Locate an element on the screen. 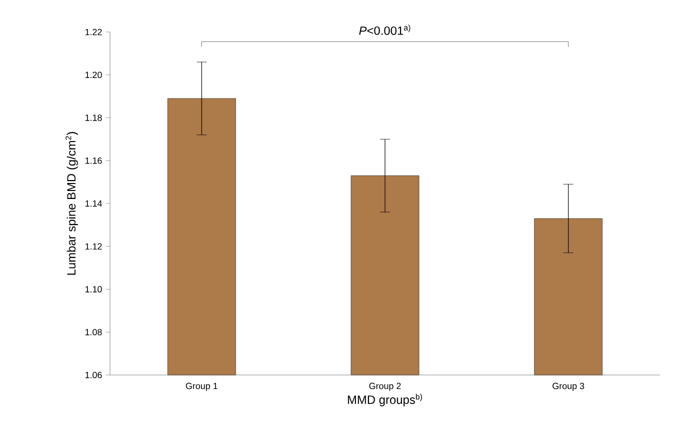  y-tick-label: 1.10 is located at coordinates (93, 289).